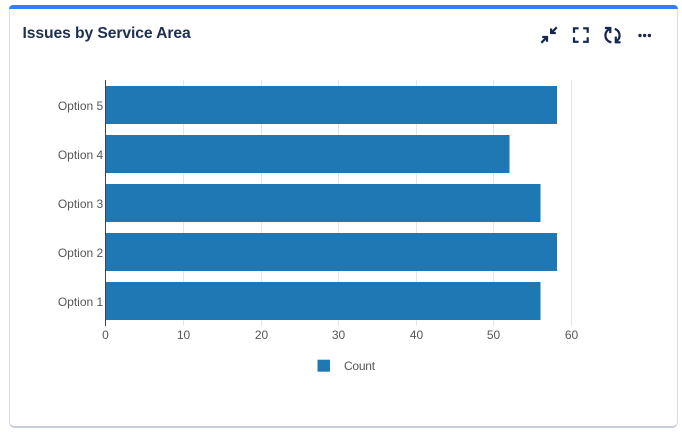 The width and height of the screenshot is (682, 434). What do you see at coordinates (81, 204) in the screenshot?
I see `svg-text: Option 3` at bounding box center [81, 204].